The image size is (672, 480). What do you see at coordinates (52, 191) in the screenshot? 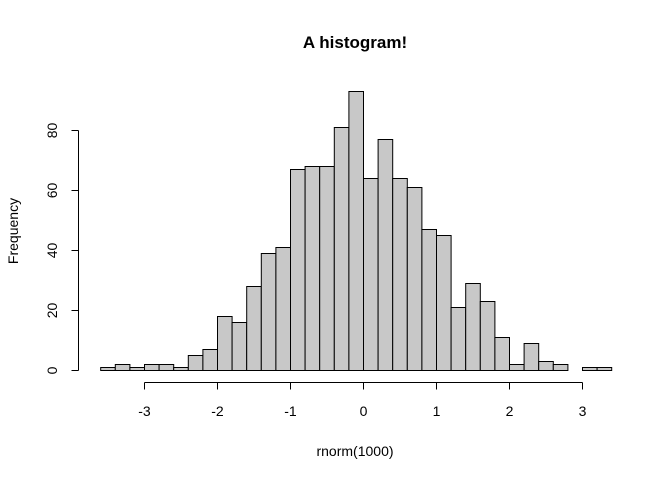
I see `y-tick-label: 60` at bounding box center [52, 191].